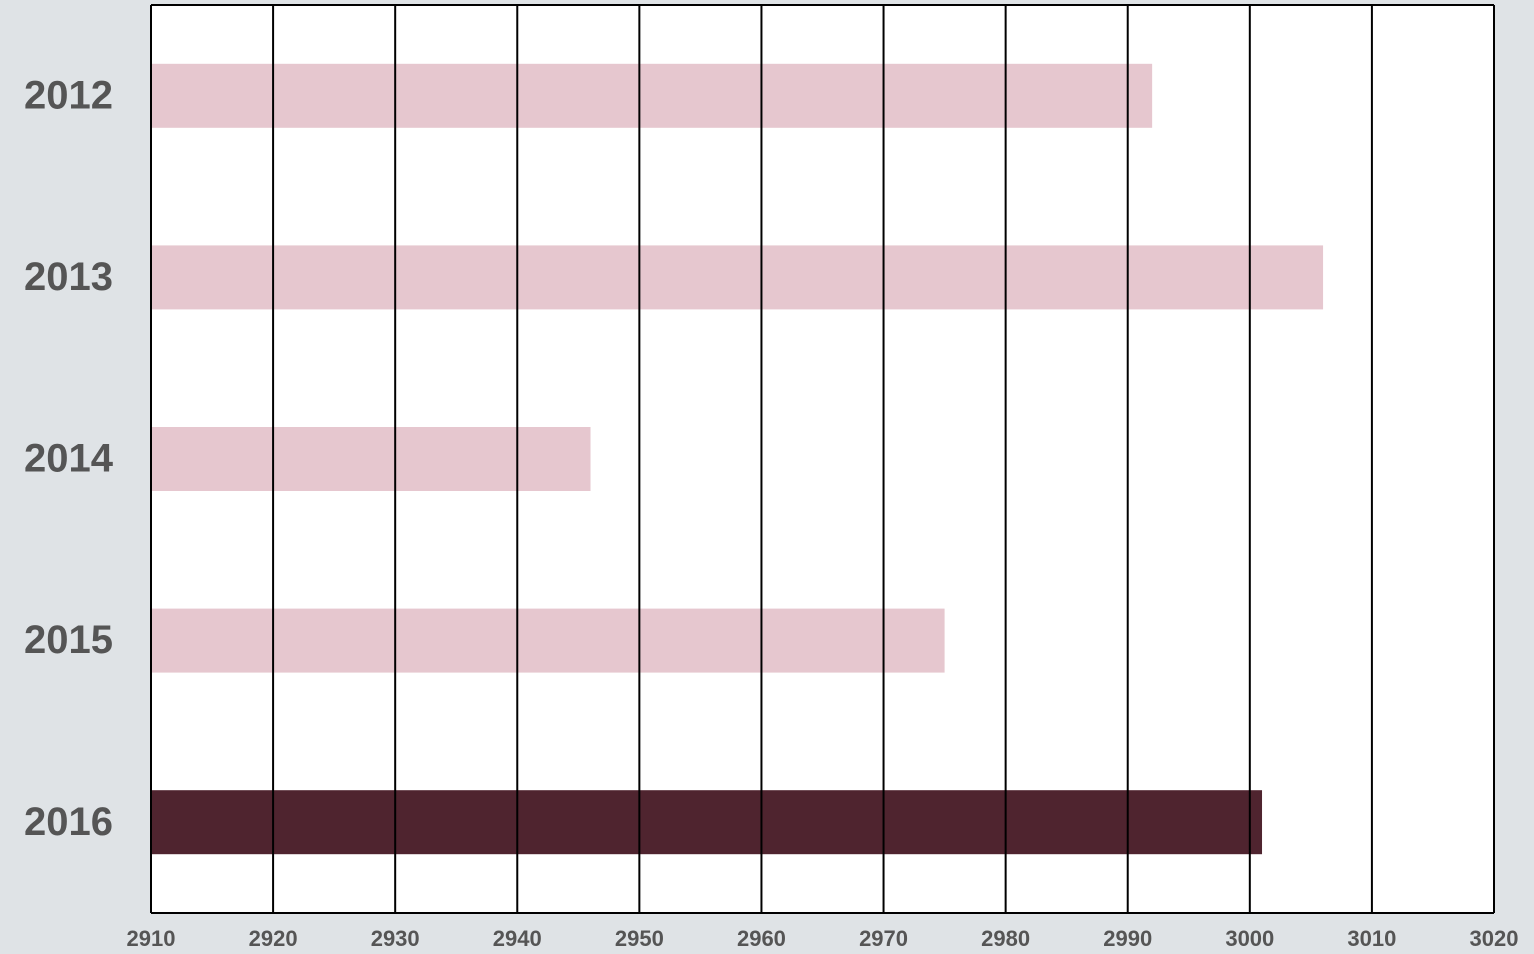  Describe the element at coordinates (69, 459) in the screenshot. I see `y-tick-label: 2014` at that location.